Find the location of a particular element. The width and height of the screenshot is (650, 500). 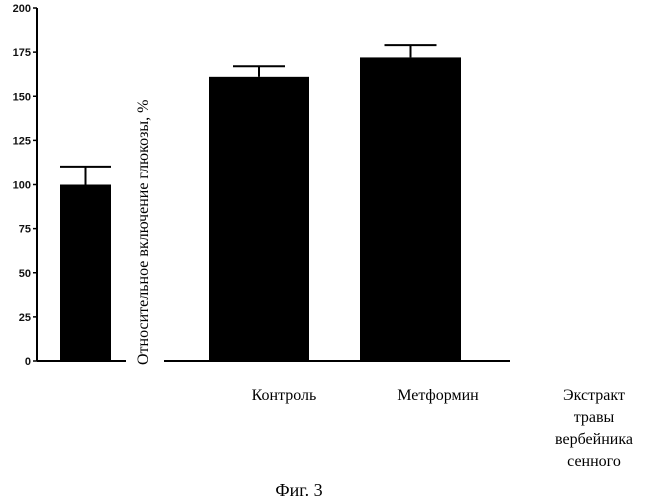

y-tick-label: 125 is located at coordinates (22, 141).